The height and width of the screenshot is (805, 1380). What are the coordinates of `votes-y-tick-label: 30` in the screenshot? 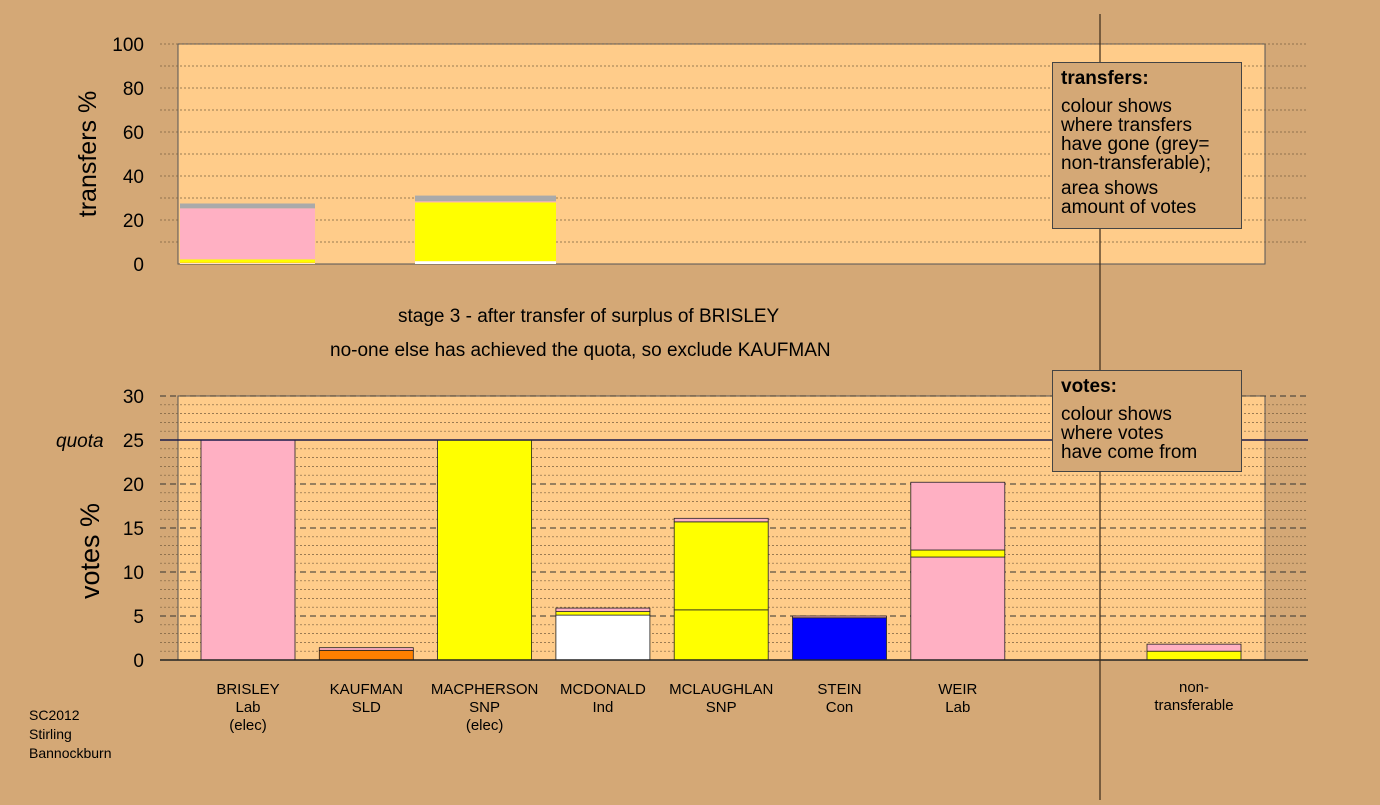 It's located at (133, 397).